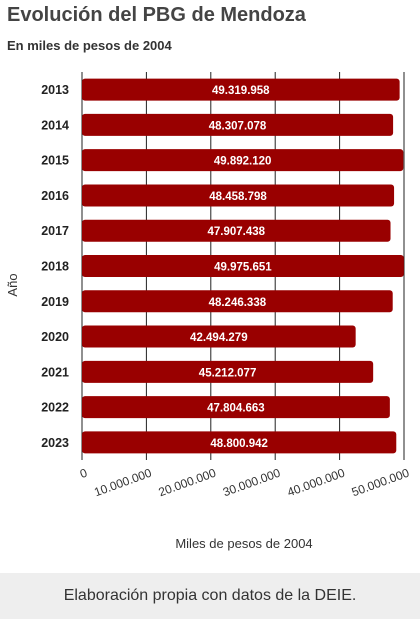 The image size is (420, 619). I want to click on x-axis-label: Miles de pesos de 2004, so click(243, 543).